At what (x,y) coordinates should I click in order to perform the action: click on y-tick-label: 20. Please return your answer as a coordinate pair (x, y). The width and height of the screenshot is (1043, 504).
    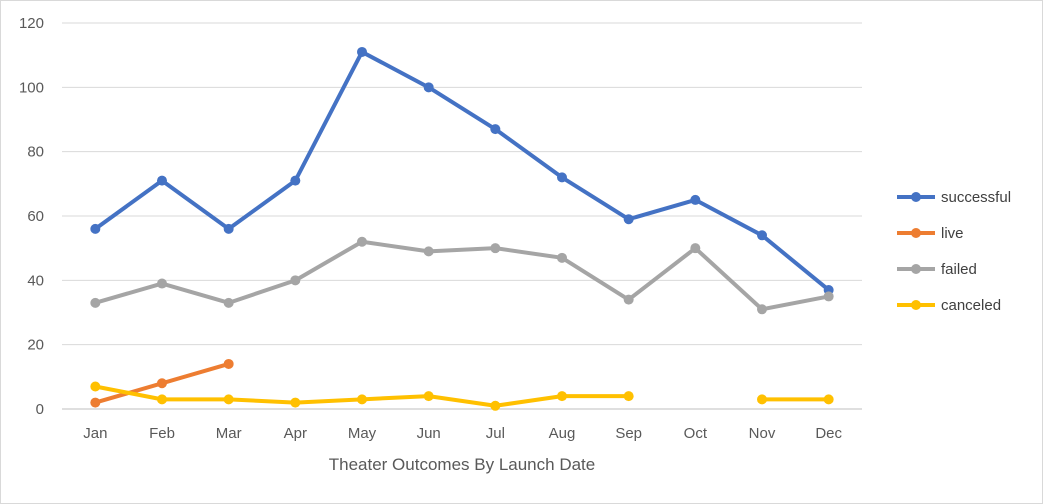
    Looking at the image, I should click on (35, 345).